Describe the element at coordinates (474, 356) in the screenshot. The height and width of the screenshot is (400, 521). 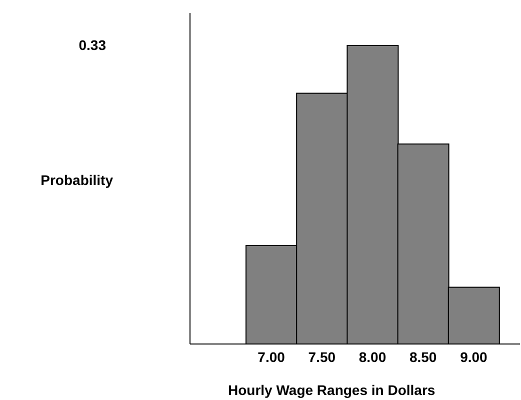
I see `x-tick-label: 9.00` at that location.